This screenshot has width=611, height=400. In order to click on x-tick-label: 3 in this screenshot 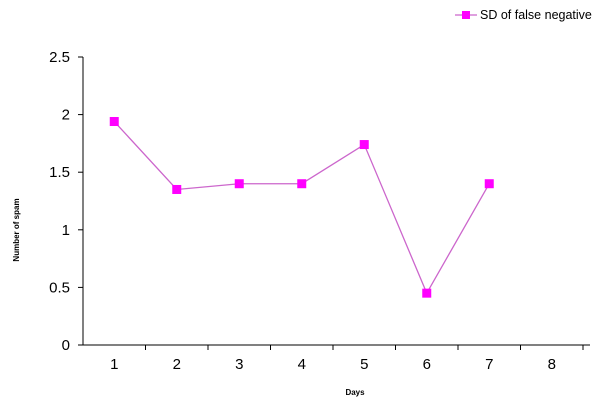, I will do `click(239, 364)`.